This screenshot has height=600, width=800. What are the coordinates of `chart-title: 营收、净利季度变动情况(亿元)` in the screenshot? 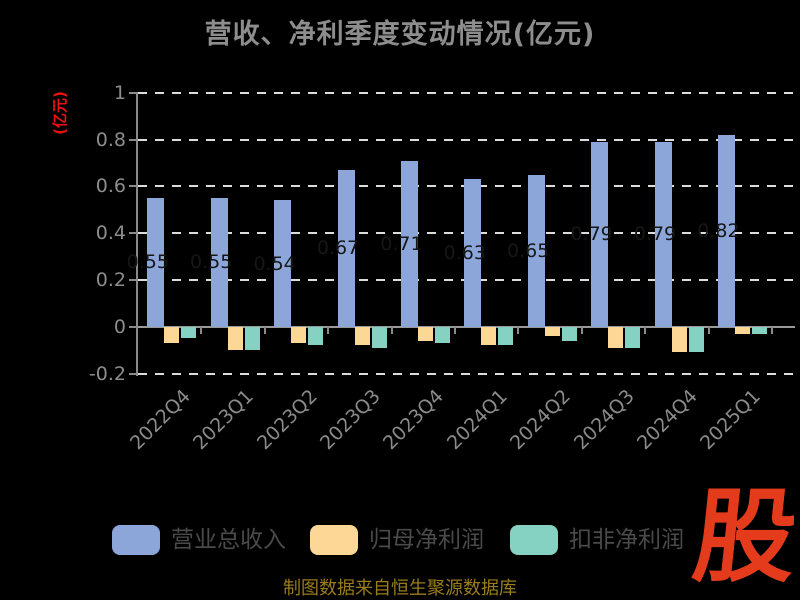 It's located at (400, 34).